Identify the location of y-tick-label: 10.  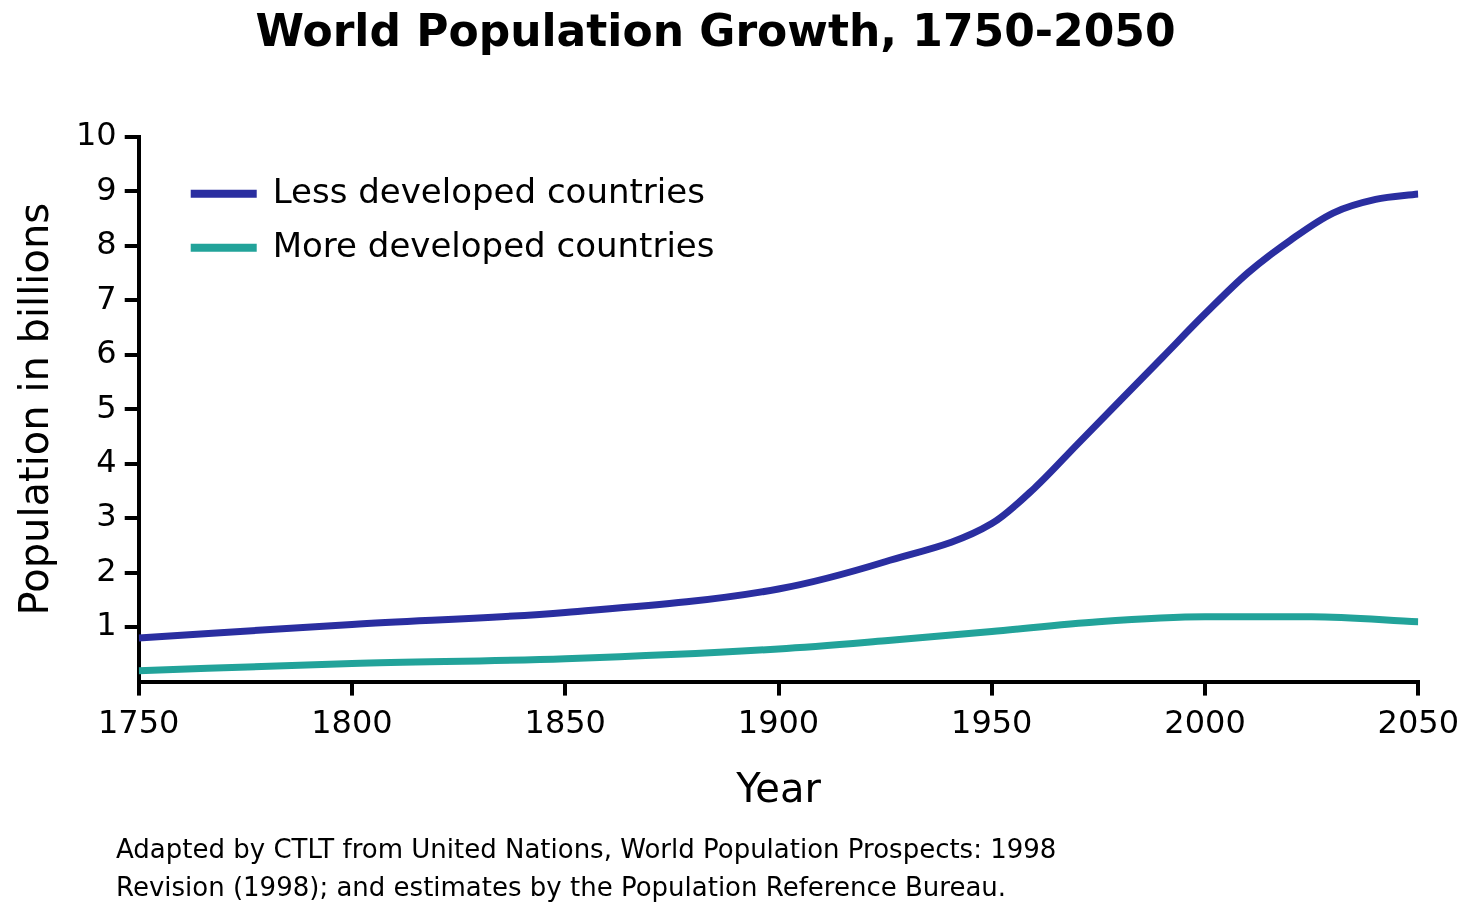
(96, 134).